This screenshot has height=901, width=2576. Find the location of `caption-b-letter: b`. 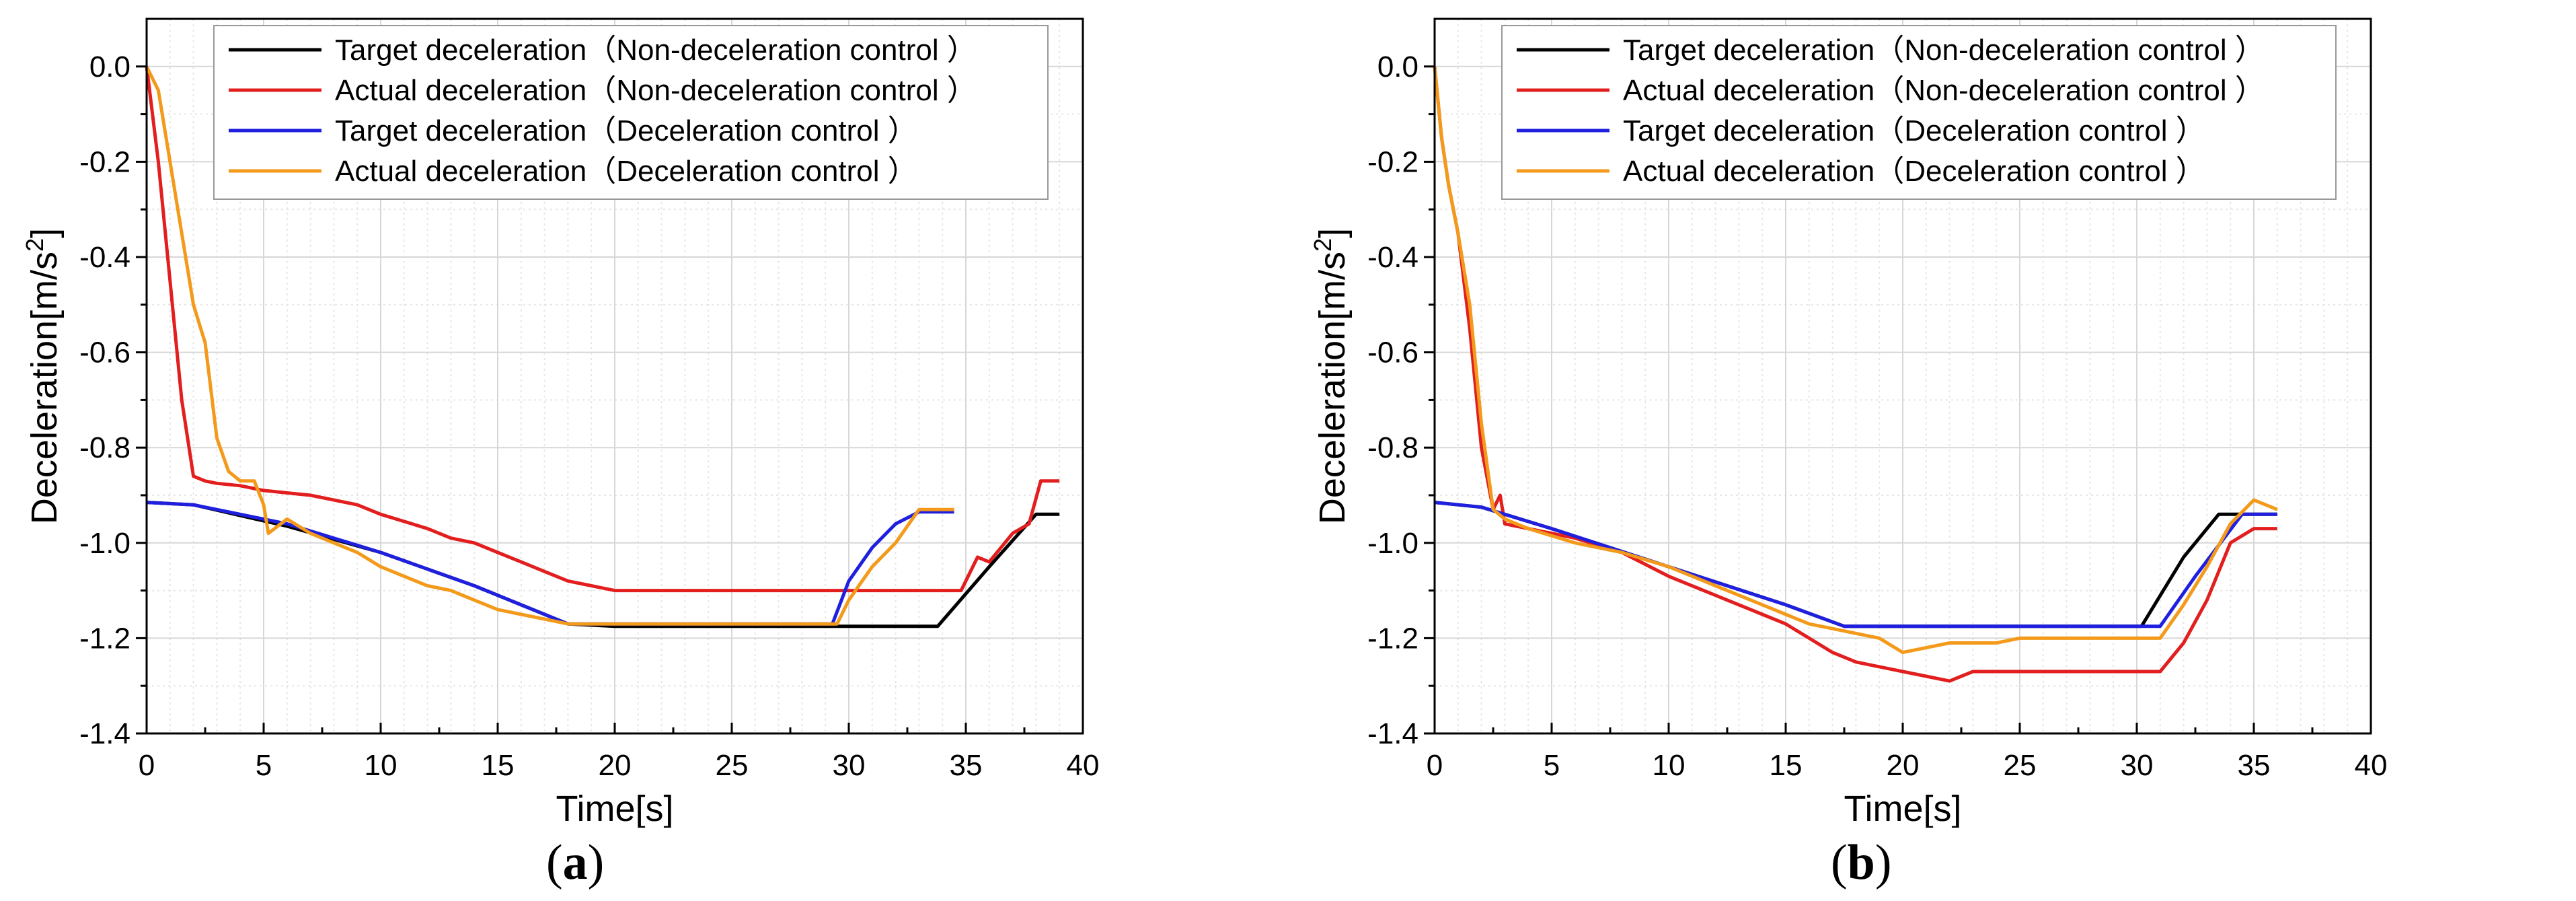

caption-b-letter: b is located at coordinates (1861, 862).